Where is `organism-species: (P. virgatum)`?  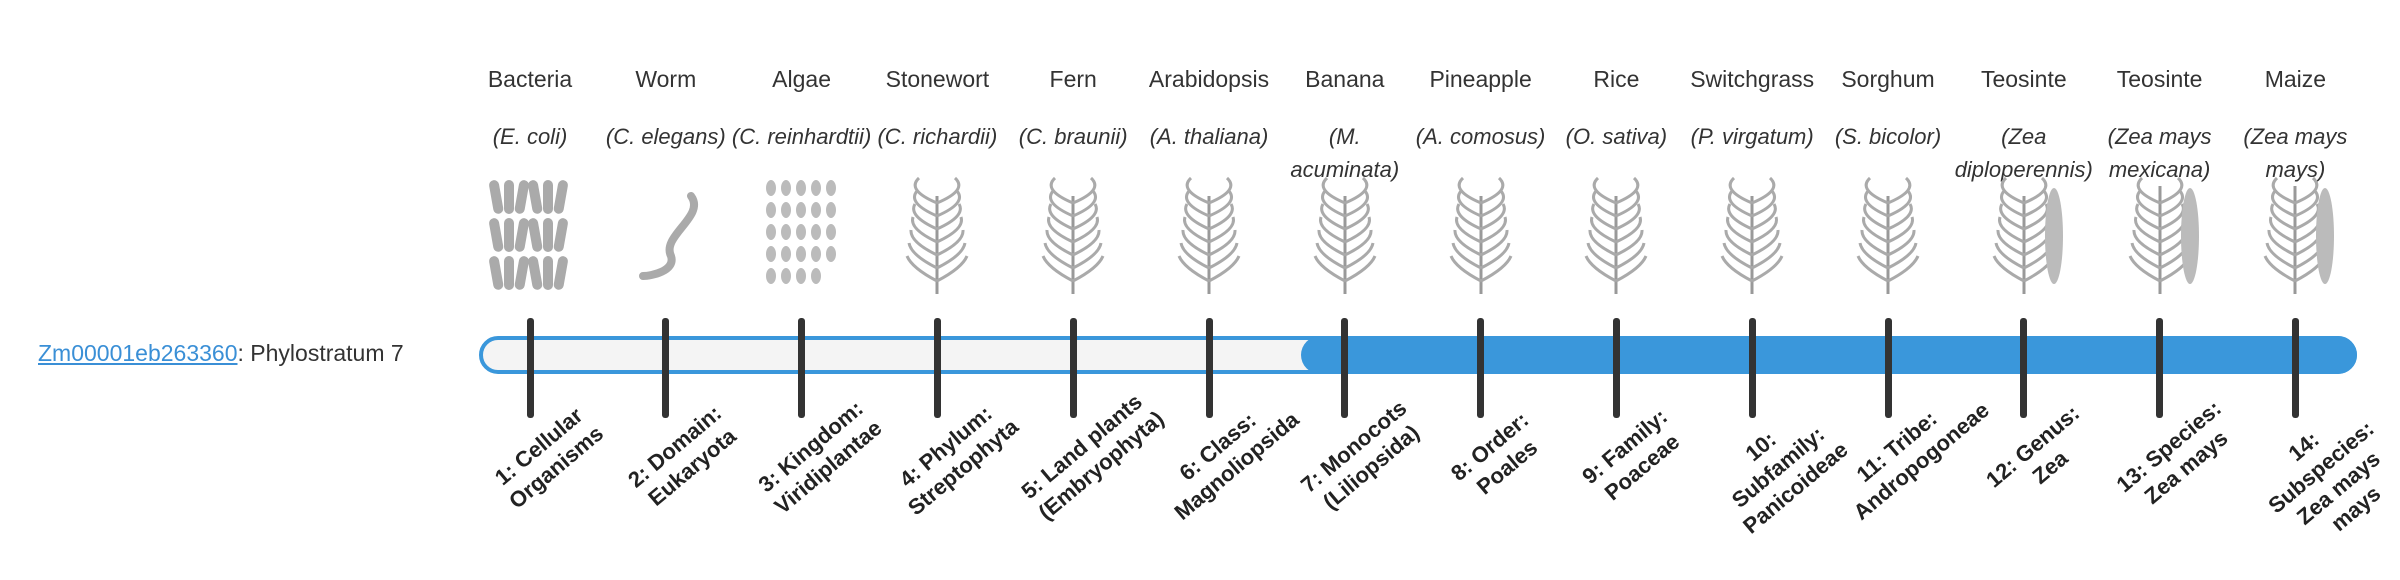
organism-species: (P. virgatum) is located at coordinates (1752, 136).